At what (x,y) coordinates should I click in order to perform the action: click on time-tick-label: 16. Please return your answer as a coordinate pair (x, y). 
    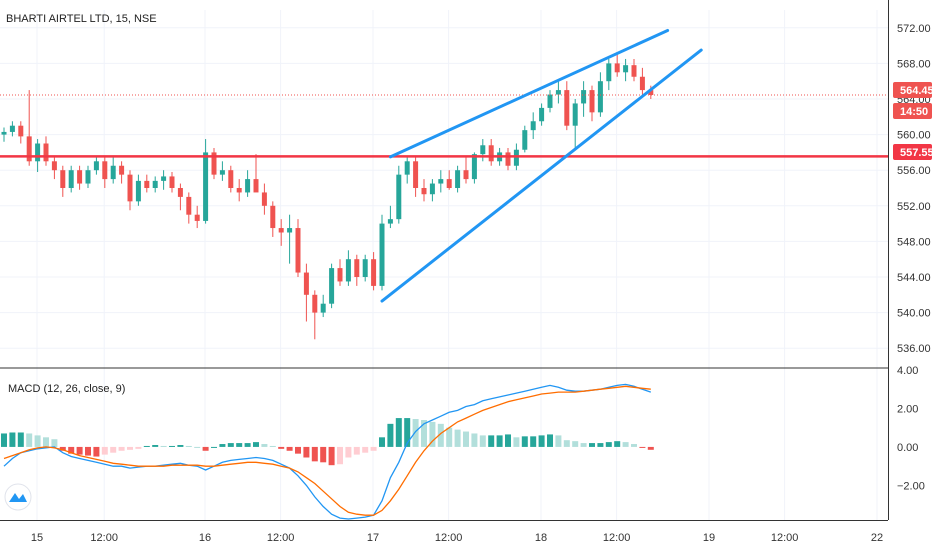
    Looking at the image, I should click on (205, 538).